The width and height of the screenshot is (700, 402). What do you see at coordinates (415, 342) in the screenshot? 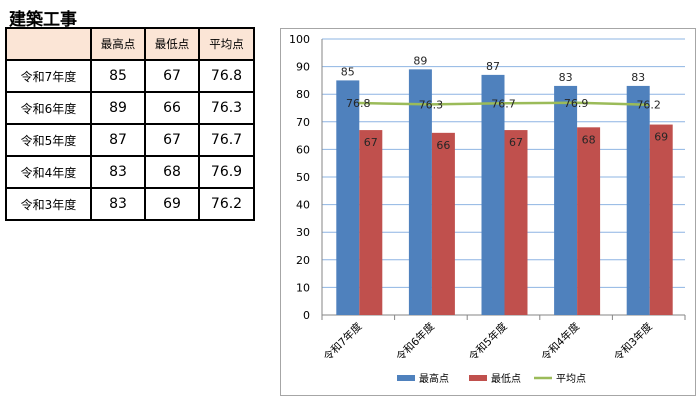
I see `x-tick-label: 令和6年度` at bounding box center [415, 342].